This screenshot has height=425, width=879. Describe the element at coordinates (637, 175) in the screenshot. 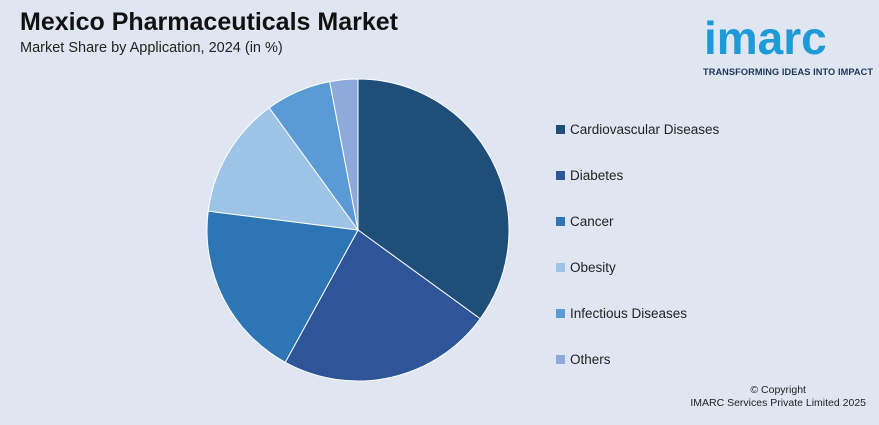

I see `legend-item: Diabetes` at that location.